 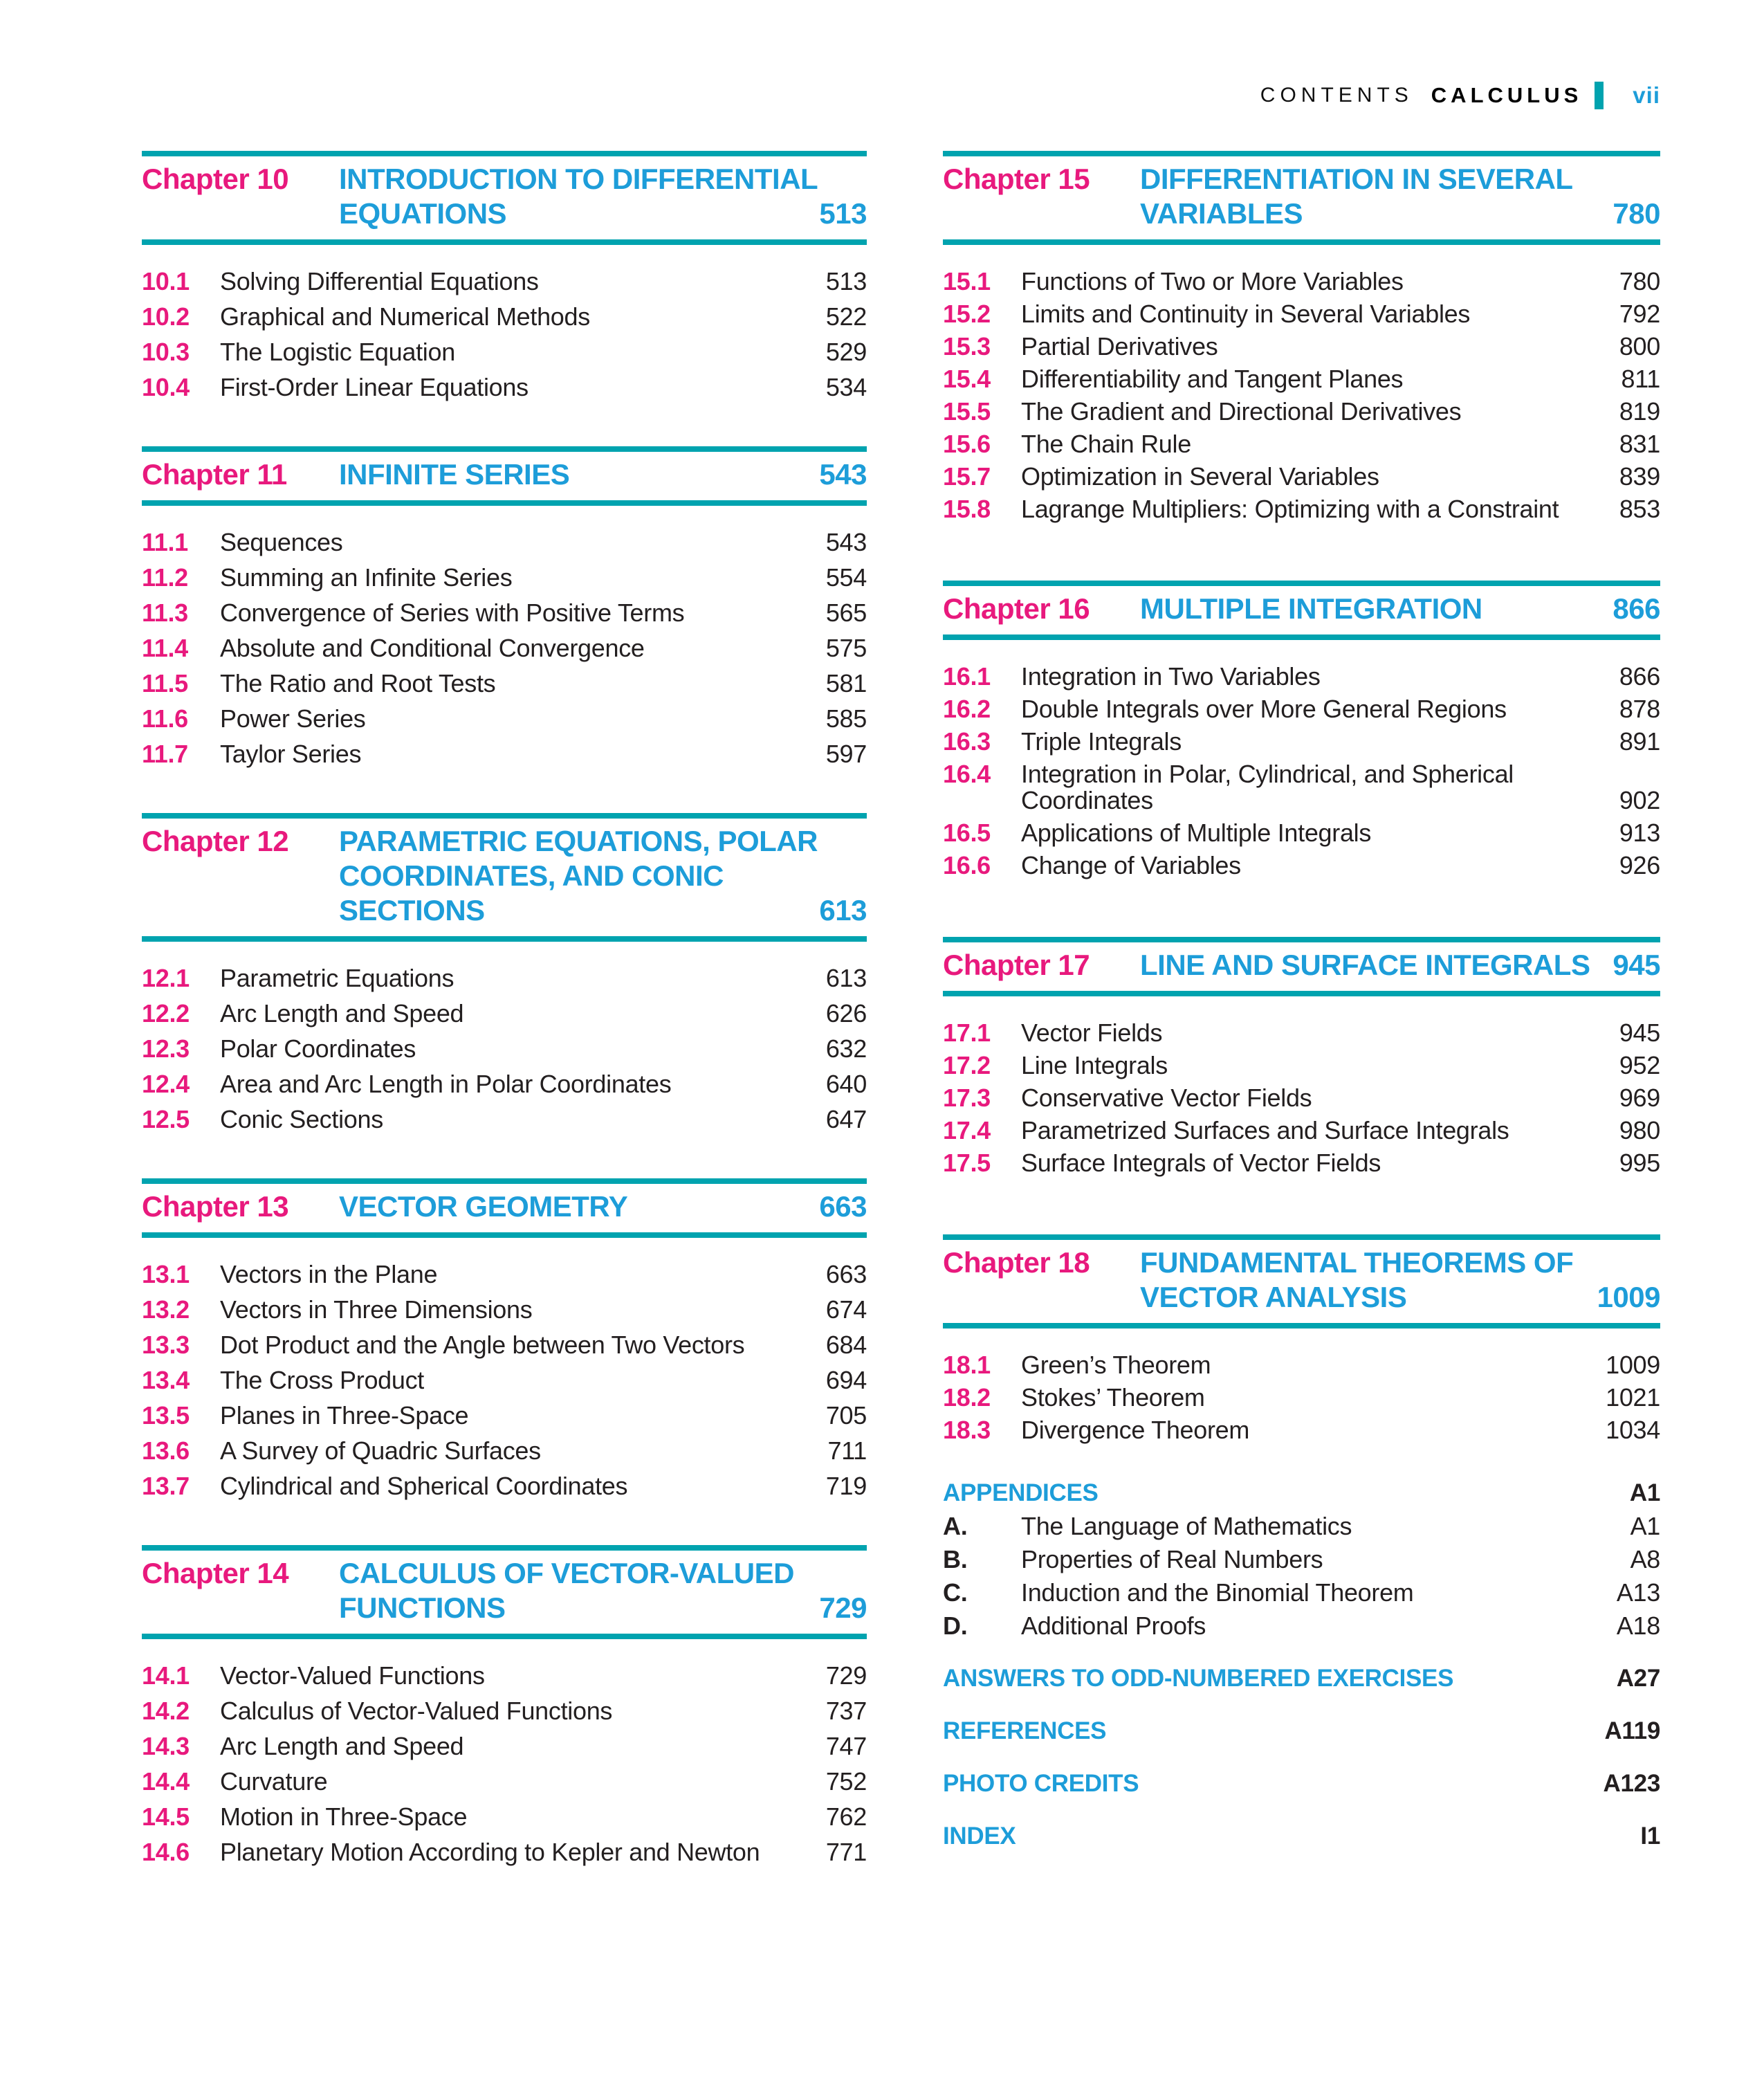 What do you see at coordinates (165, 542) in the screenshot?
I see `section-number: 11.1` at bounding box center [165, 542].